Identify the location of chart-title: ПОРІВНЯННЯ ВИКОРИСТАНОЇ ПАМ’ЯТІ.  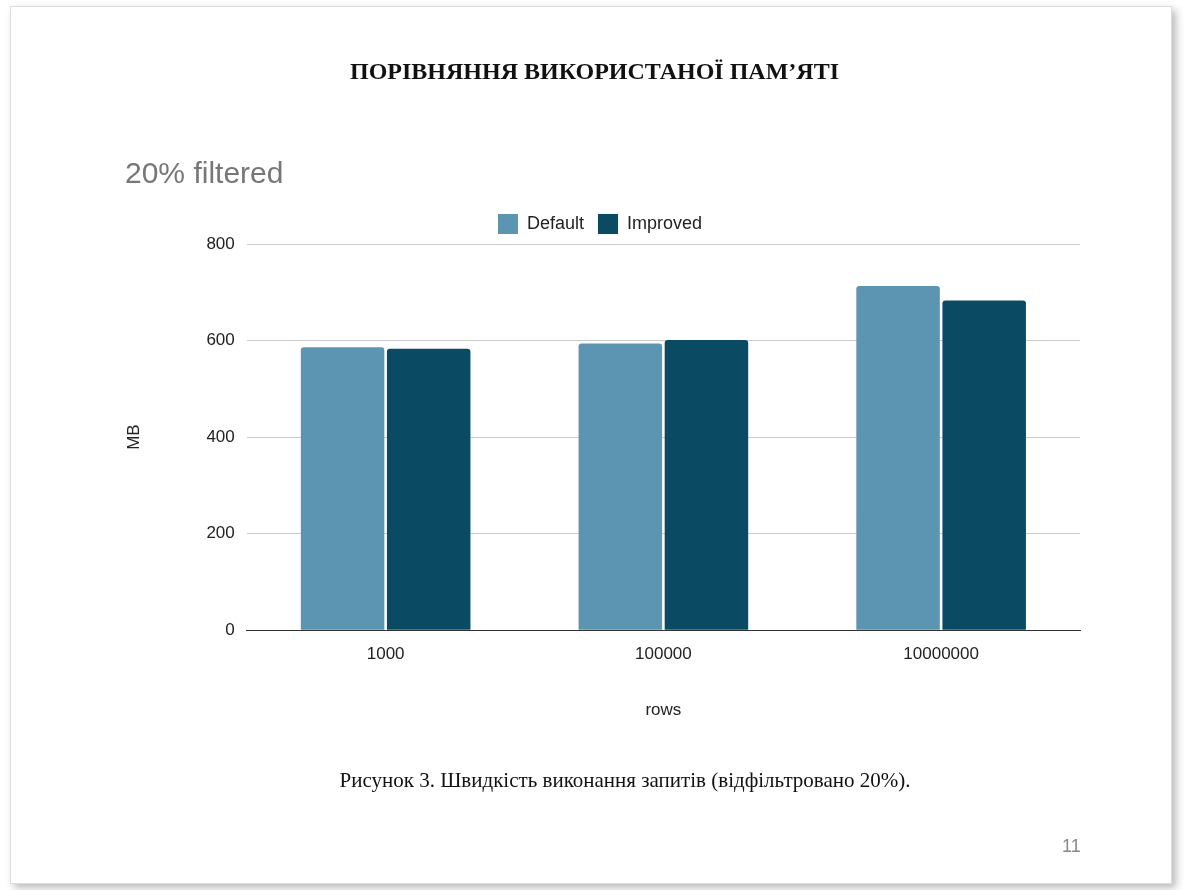
(594, 71).